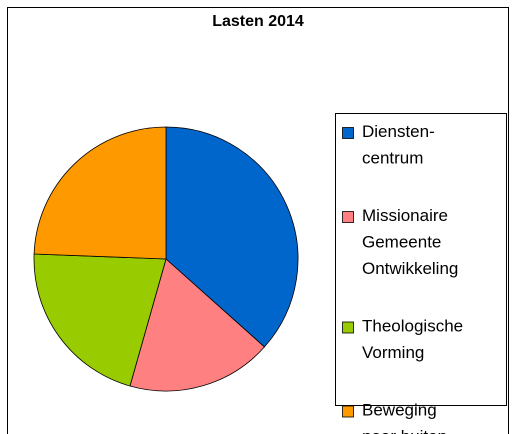 This screenshot has height=434, width=515. I want to click on legend-label: Theologische Vorming, so click(412, 340).